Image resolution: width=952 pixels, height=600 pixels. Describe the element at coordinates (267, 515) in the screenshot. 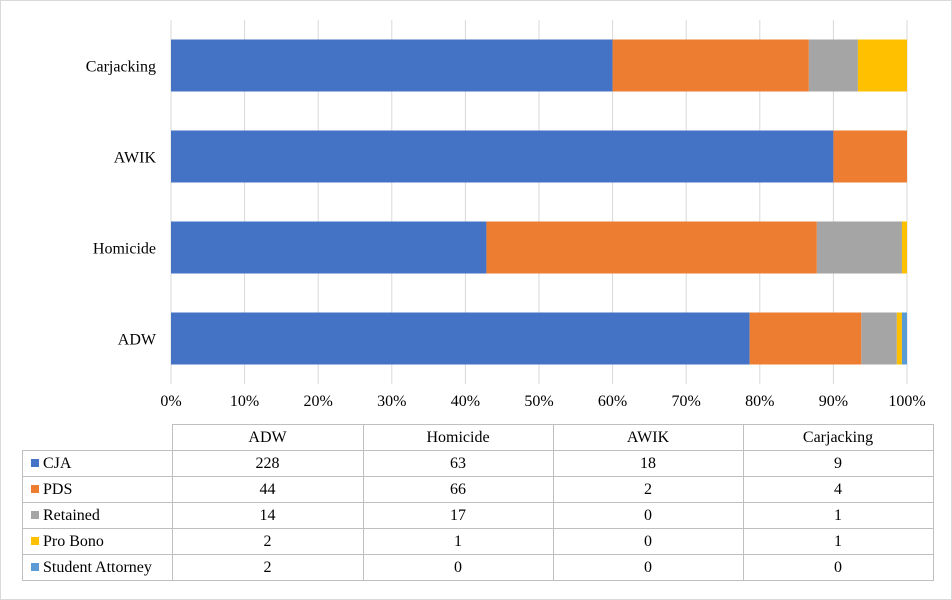

I see `table-cell: 14` at that location.